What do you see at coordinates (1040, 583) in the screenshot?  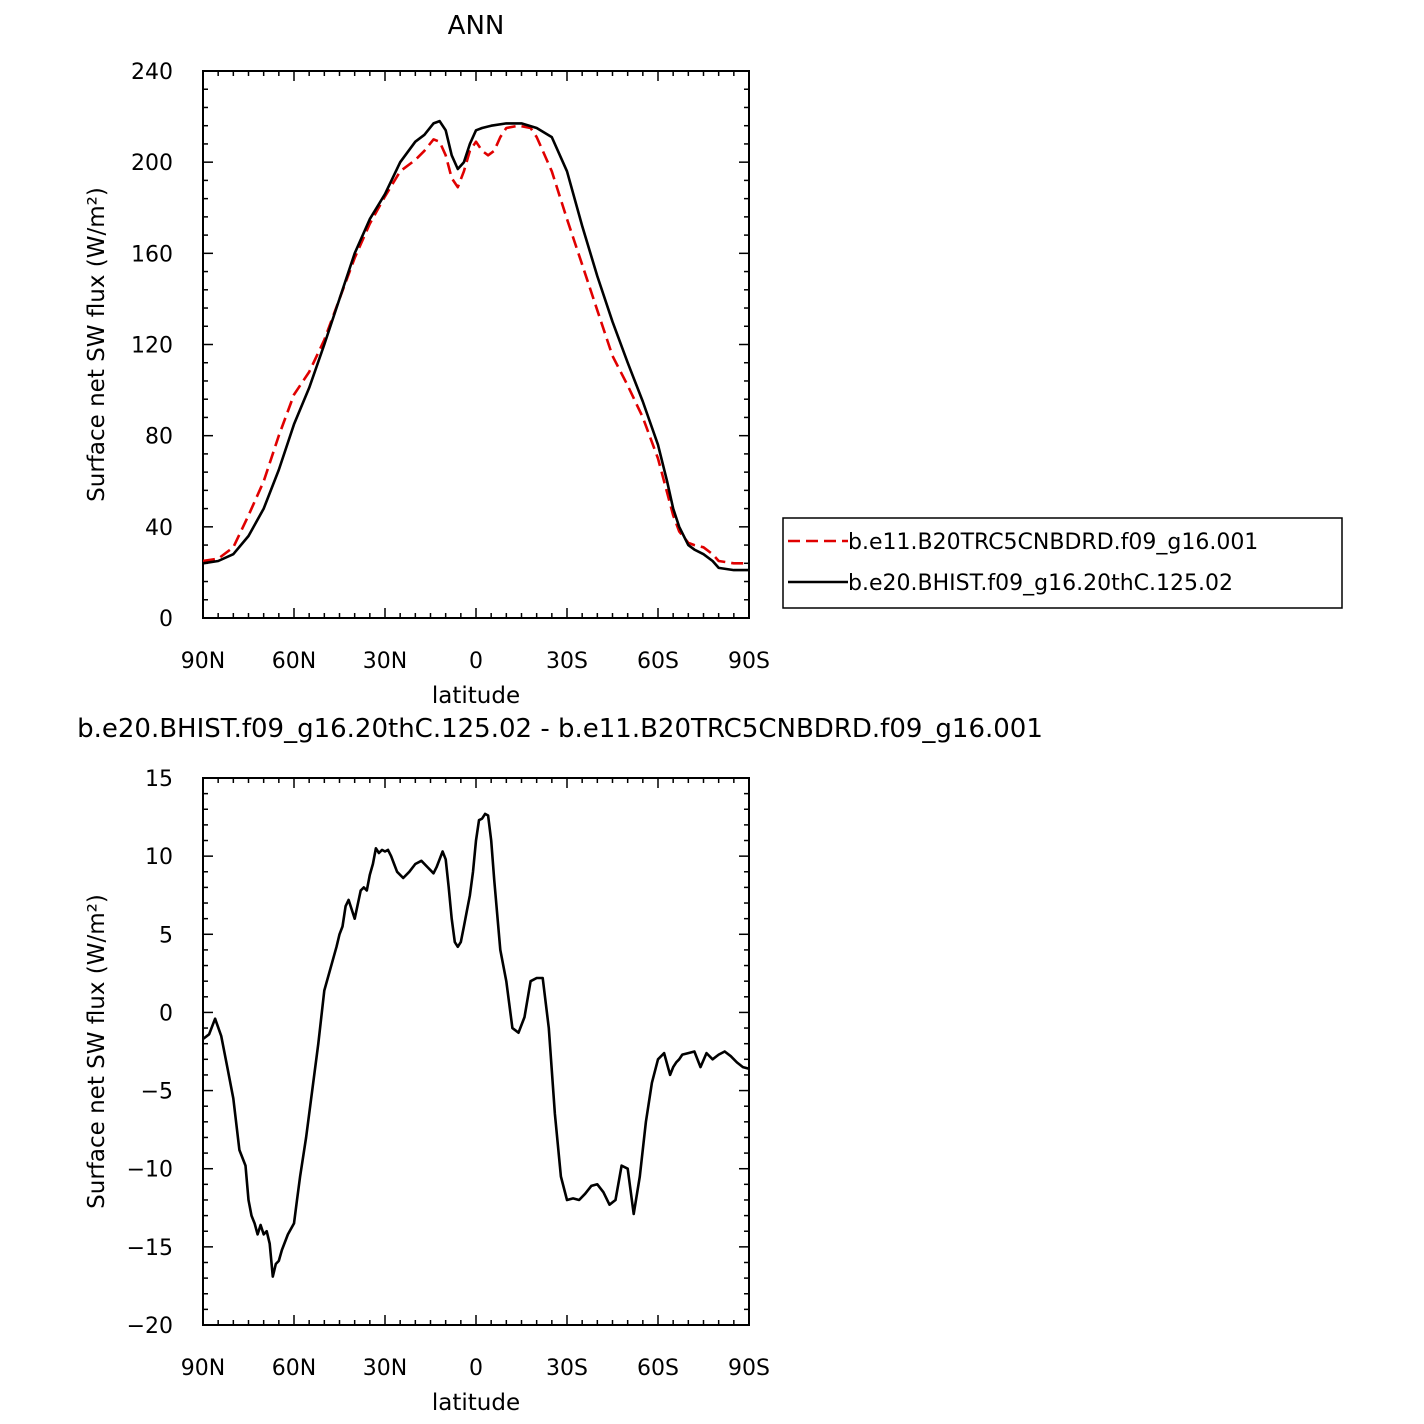 I see `legend-entry-1: b.e20.BHIST.f09_g16.20thC.125.02` at bounding box center [1040, 583].